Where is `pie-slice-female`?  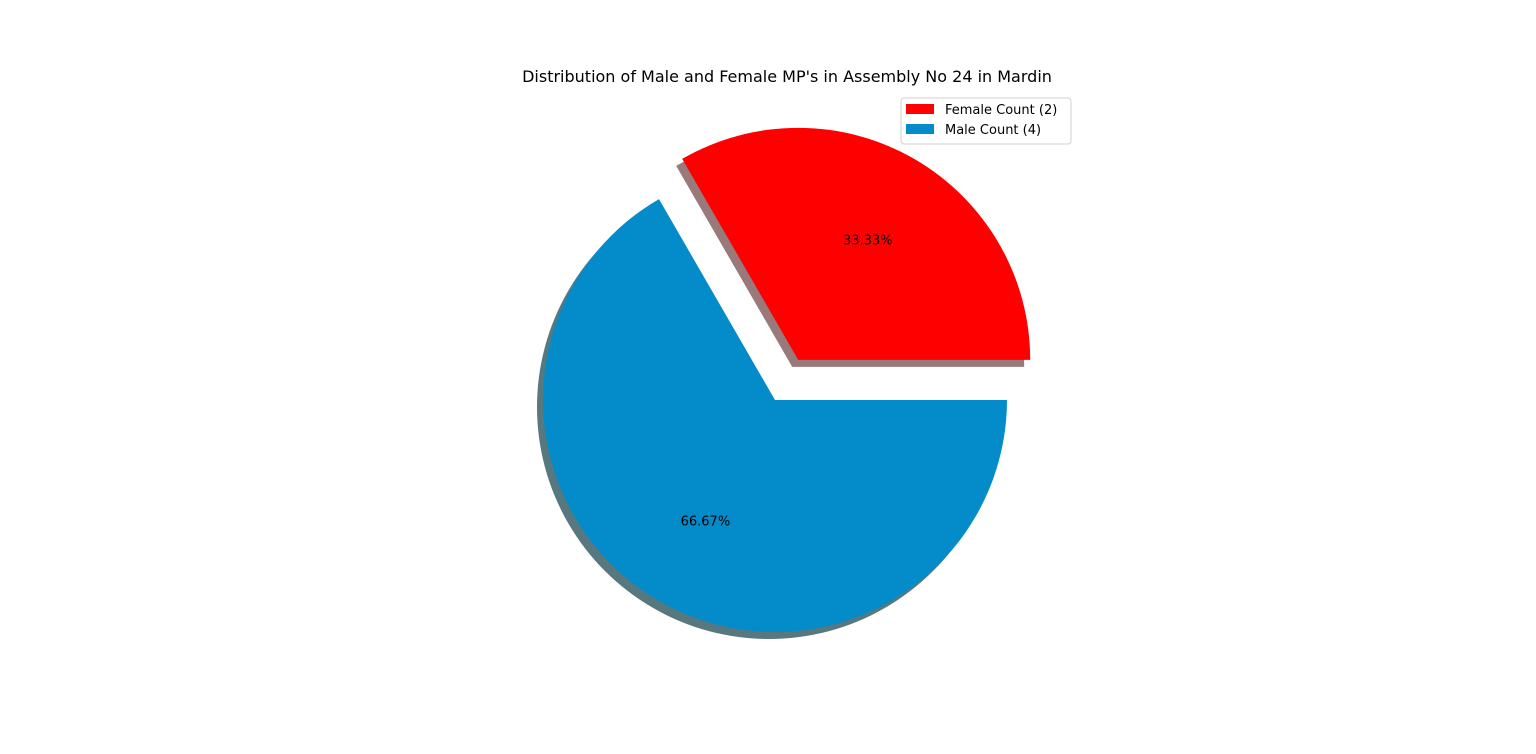
pie-slice-female is located at coordinates (856, 243).